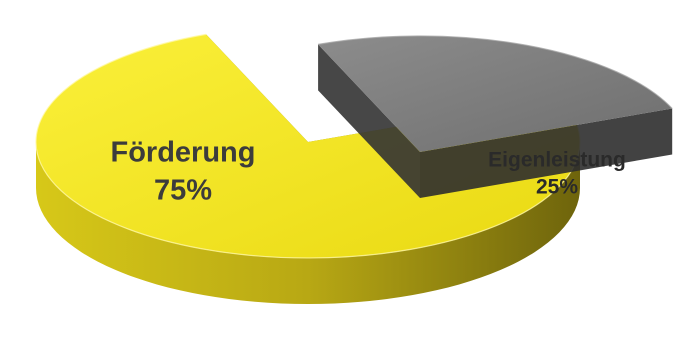 This screenshot has width=700, height=348. What do you see at coordinates (183, 171) in the screenshot?
I see `slice-label-foerderung: Förderung 75%` at bounding box center [183, 171].